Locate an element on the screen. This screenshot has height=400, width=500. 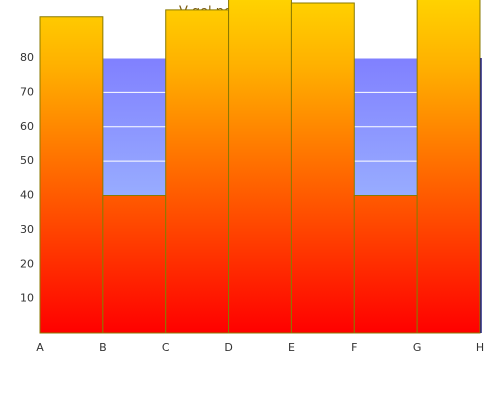
x-tick-label: C is located at coordinates (166, 347).